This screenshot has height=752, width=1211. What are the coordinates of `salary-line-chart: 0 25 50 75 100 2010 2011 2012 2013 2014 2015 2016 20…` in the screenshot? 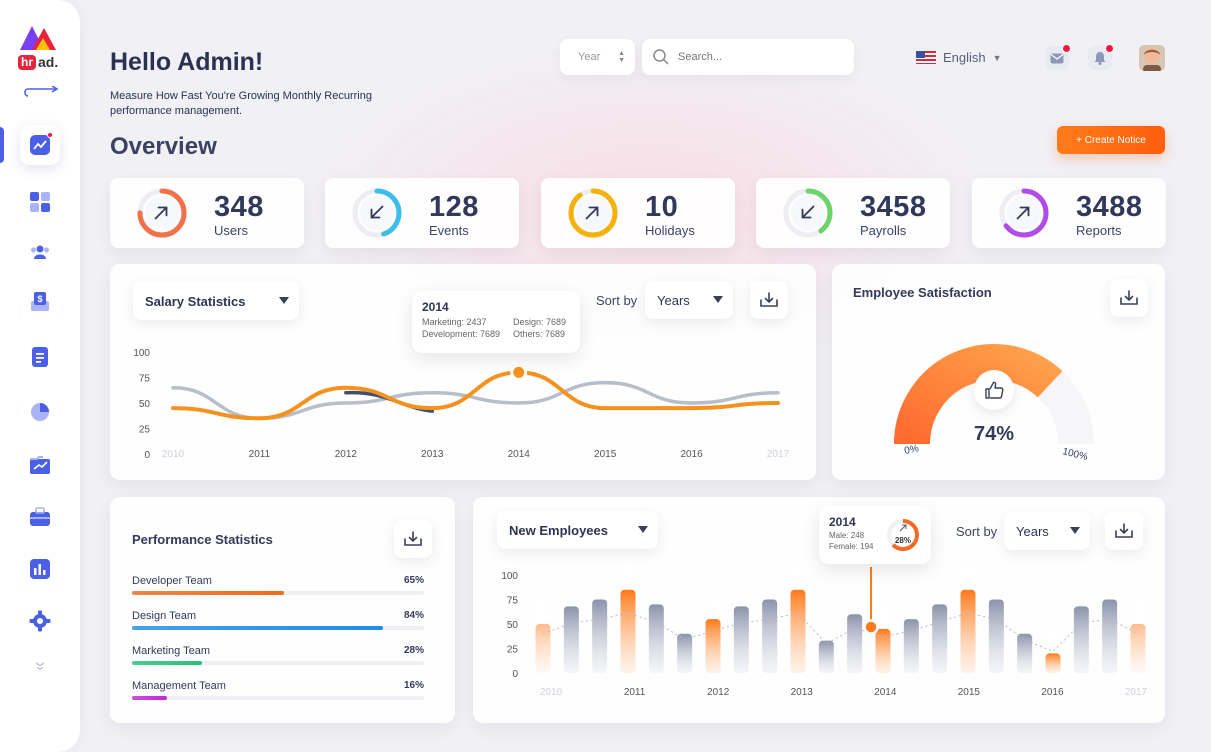 It's located at (461, 404).